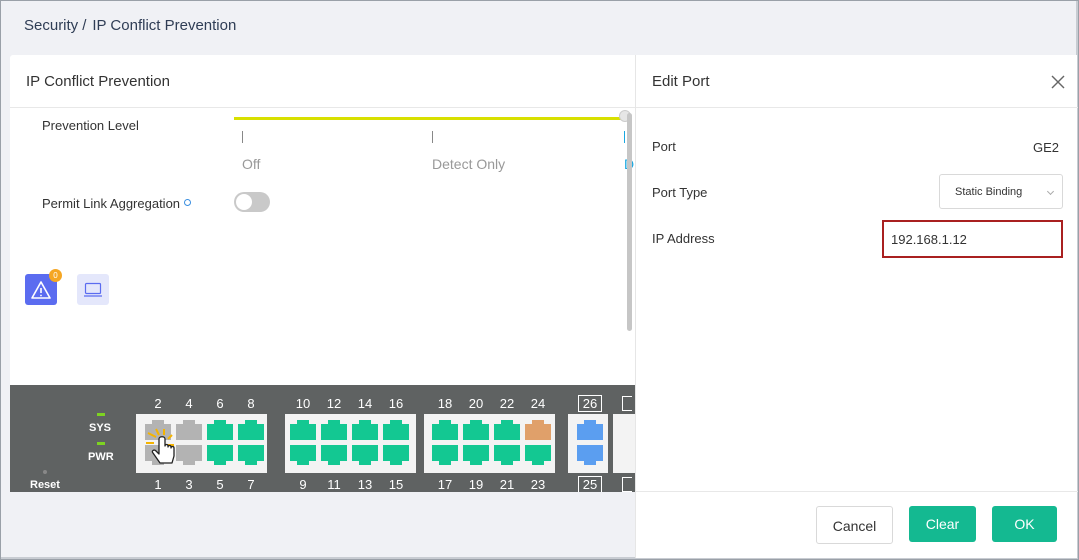 Image resolution: width=1079 pixels, height=560 pixels. What do you see at coordinates (627, 403) in the screenshot?
I see `sfp-27-partial` at bounding box center [627, 403].